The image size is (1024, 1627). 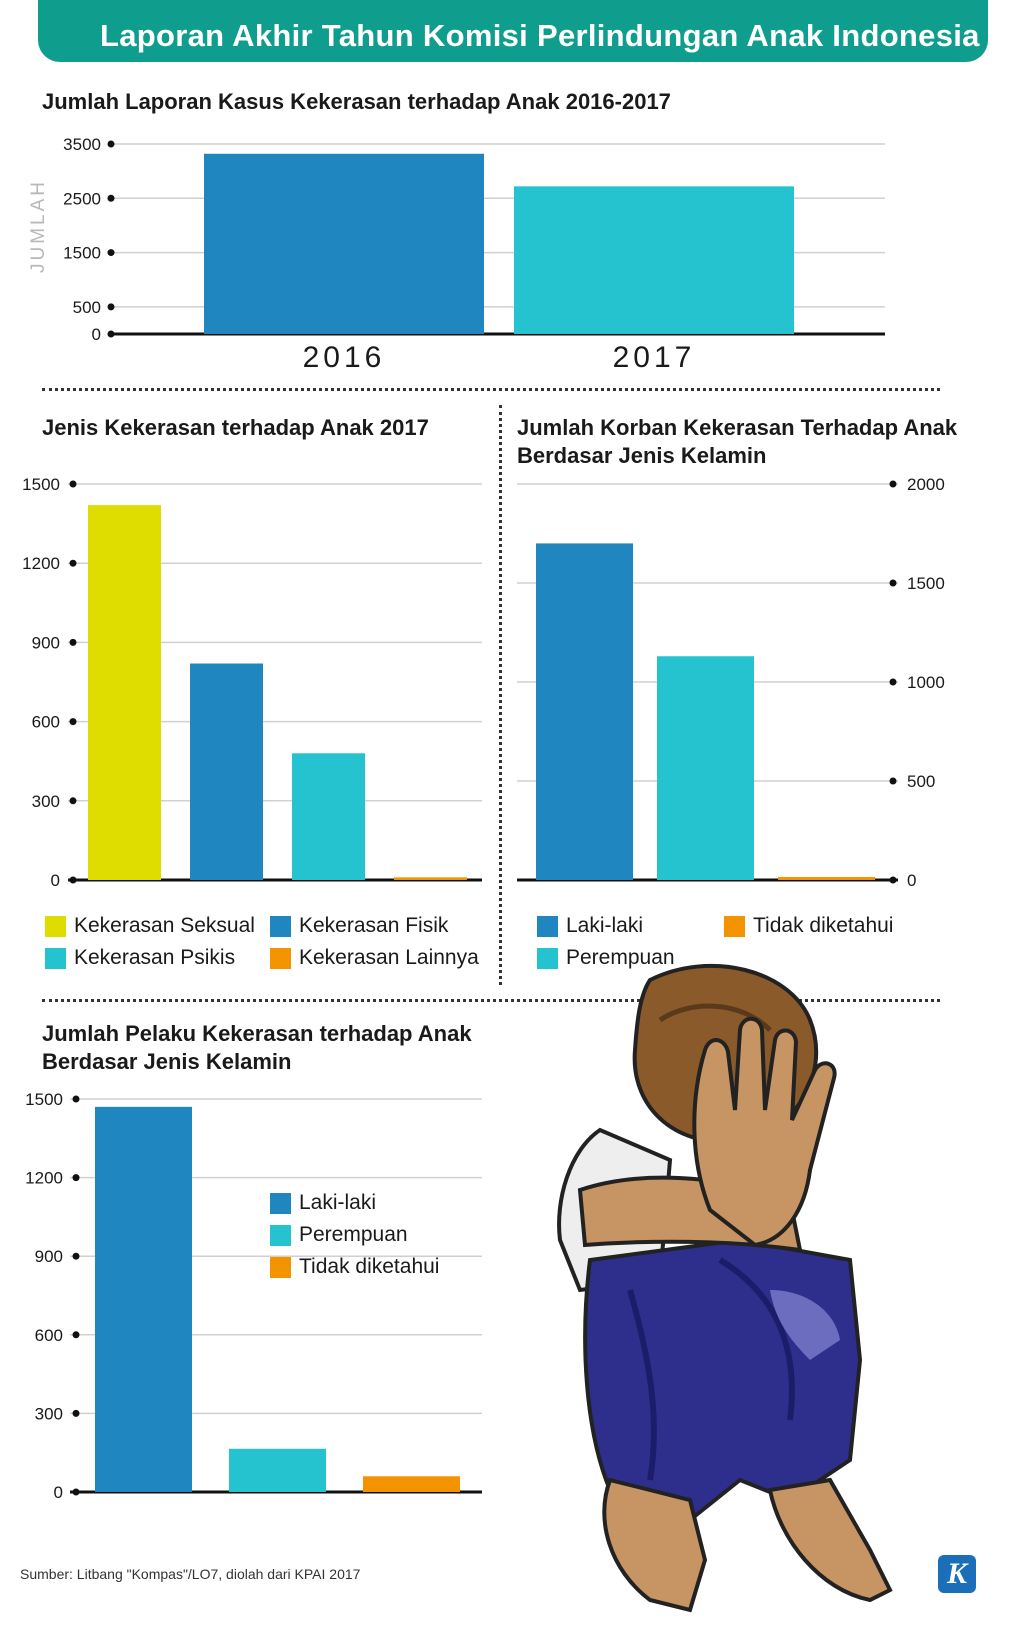 I want to click on legend-label: Kekerasan Psikis, so click(x=155, y=957).